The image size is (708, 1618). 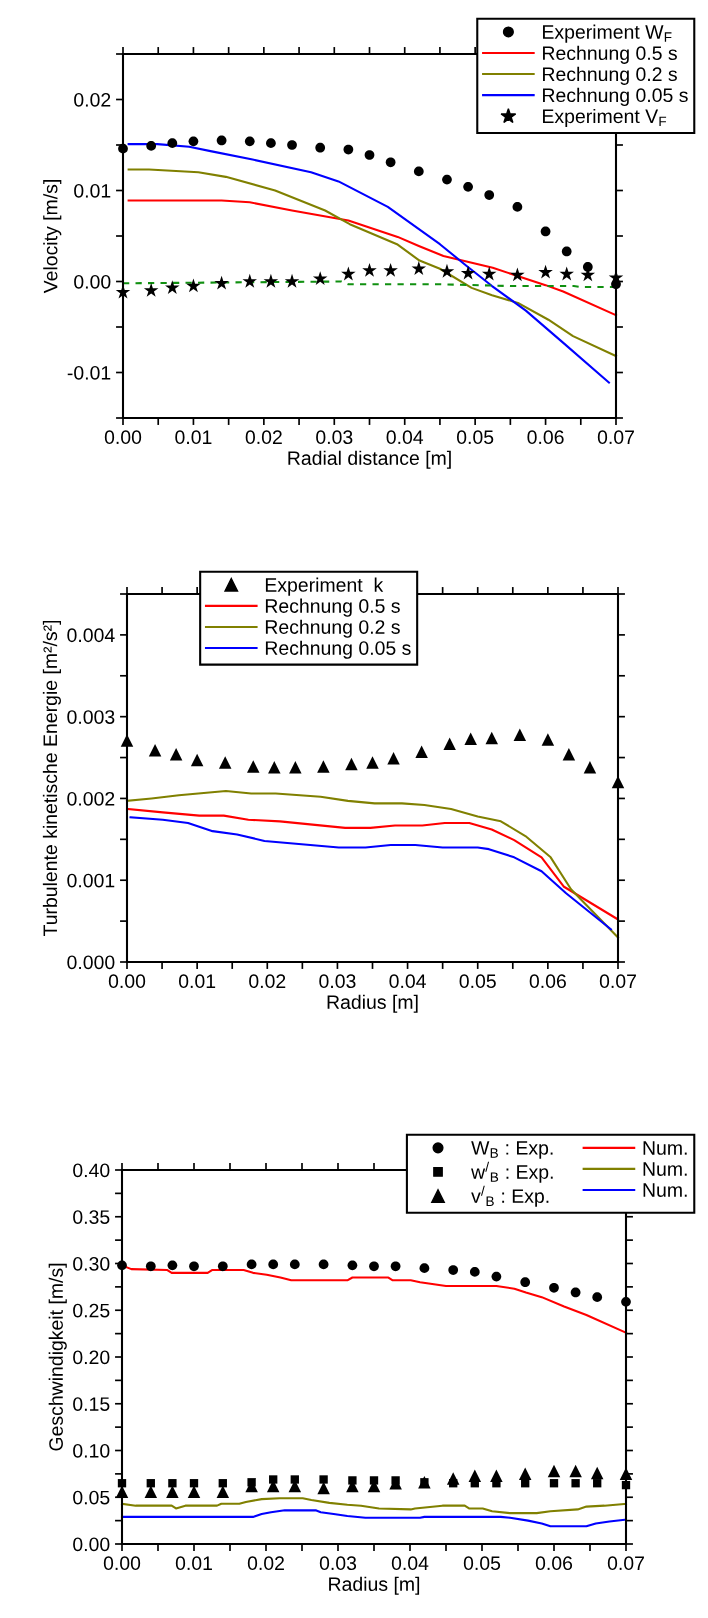 What do you see at coordinates (607, 33) in the screenshot?
I see `legend-label: Experiment W$_{F}$` at bounding box center [607, 33].